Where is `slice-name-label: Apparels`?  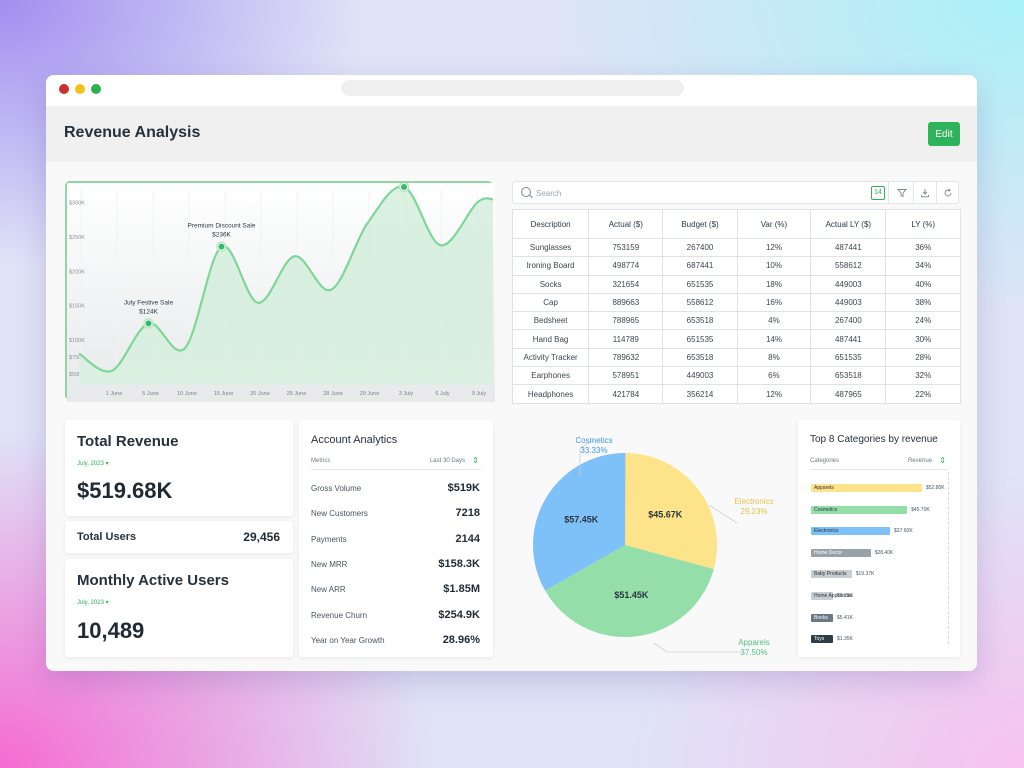
slice-name-label: Apparels is located at coordinates (754, 642).